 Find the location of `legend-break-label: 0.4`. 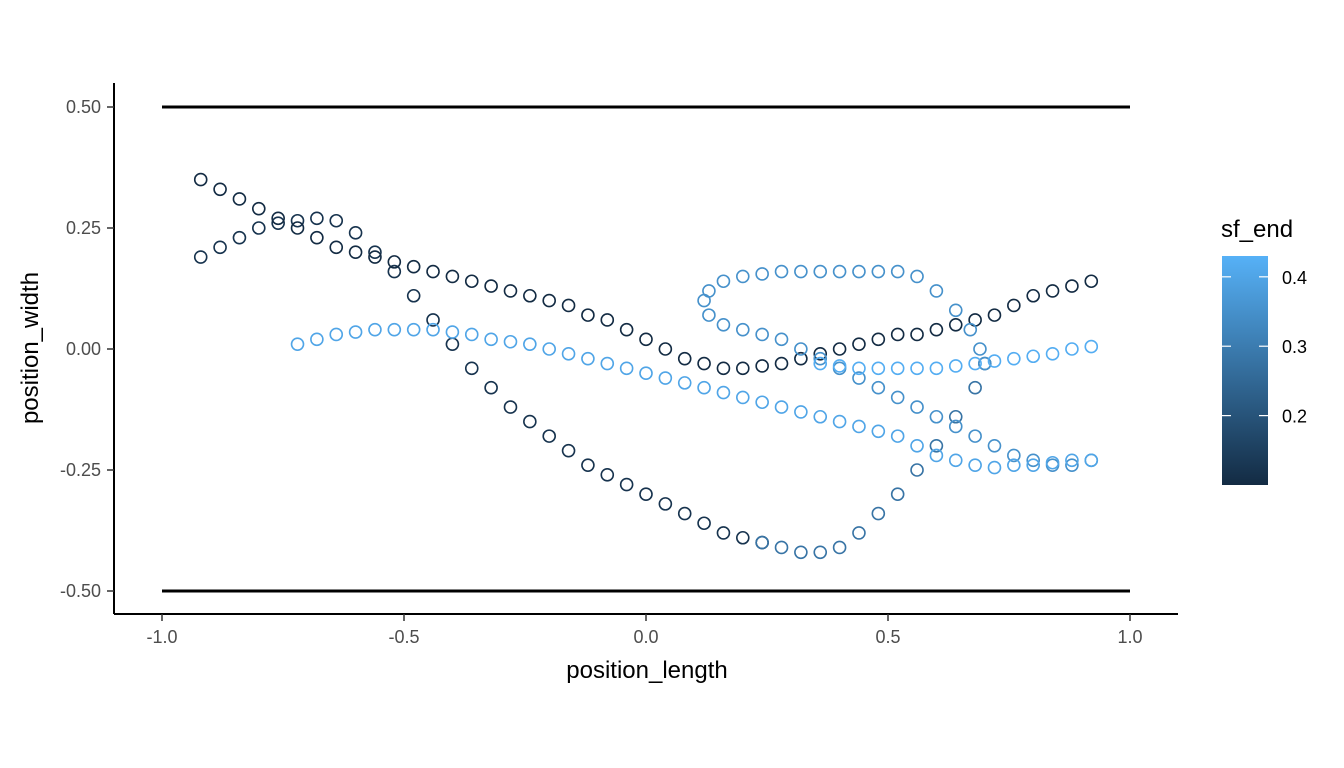

legend-break-label: 0.4 is located at coordinates (1294, 278).